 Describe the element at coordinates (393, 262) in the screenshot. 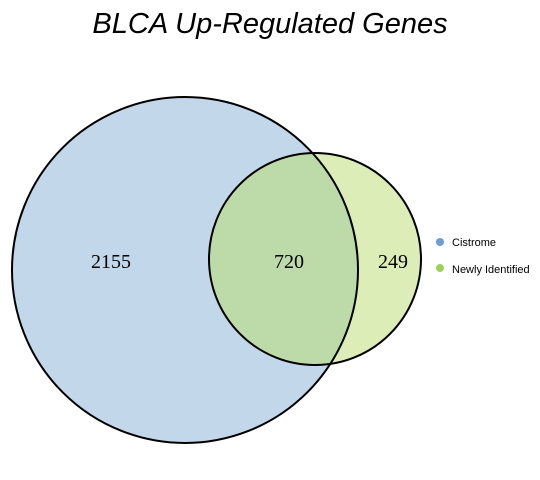

I see `newly-identified-only-count: 249` at that location.